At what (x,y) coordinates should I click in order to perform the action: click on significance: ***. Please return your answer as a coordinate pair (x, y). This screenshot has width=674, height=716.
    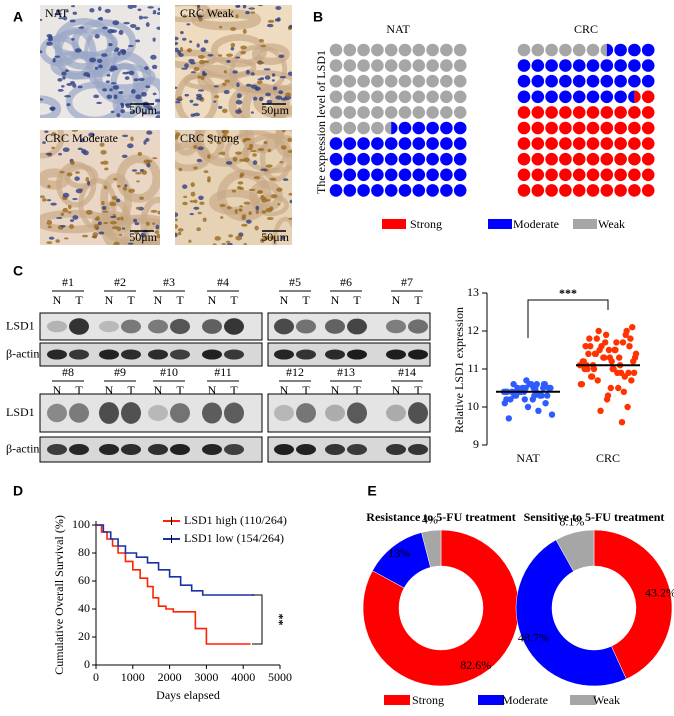
    Looking at the image, I should click on (568, 293).